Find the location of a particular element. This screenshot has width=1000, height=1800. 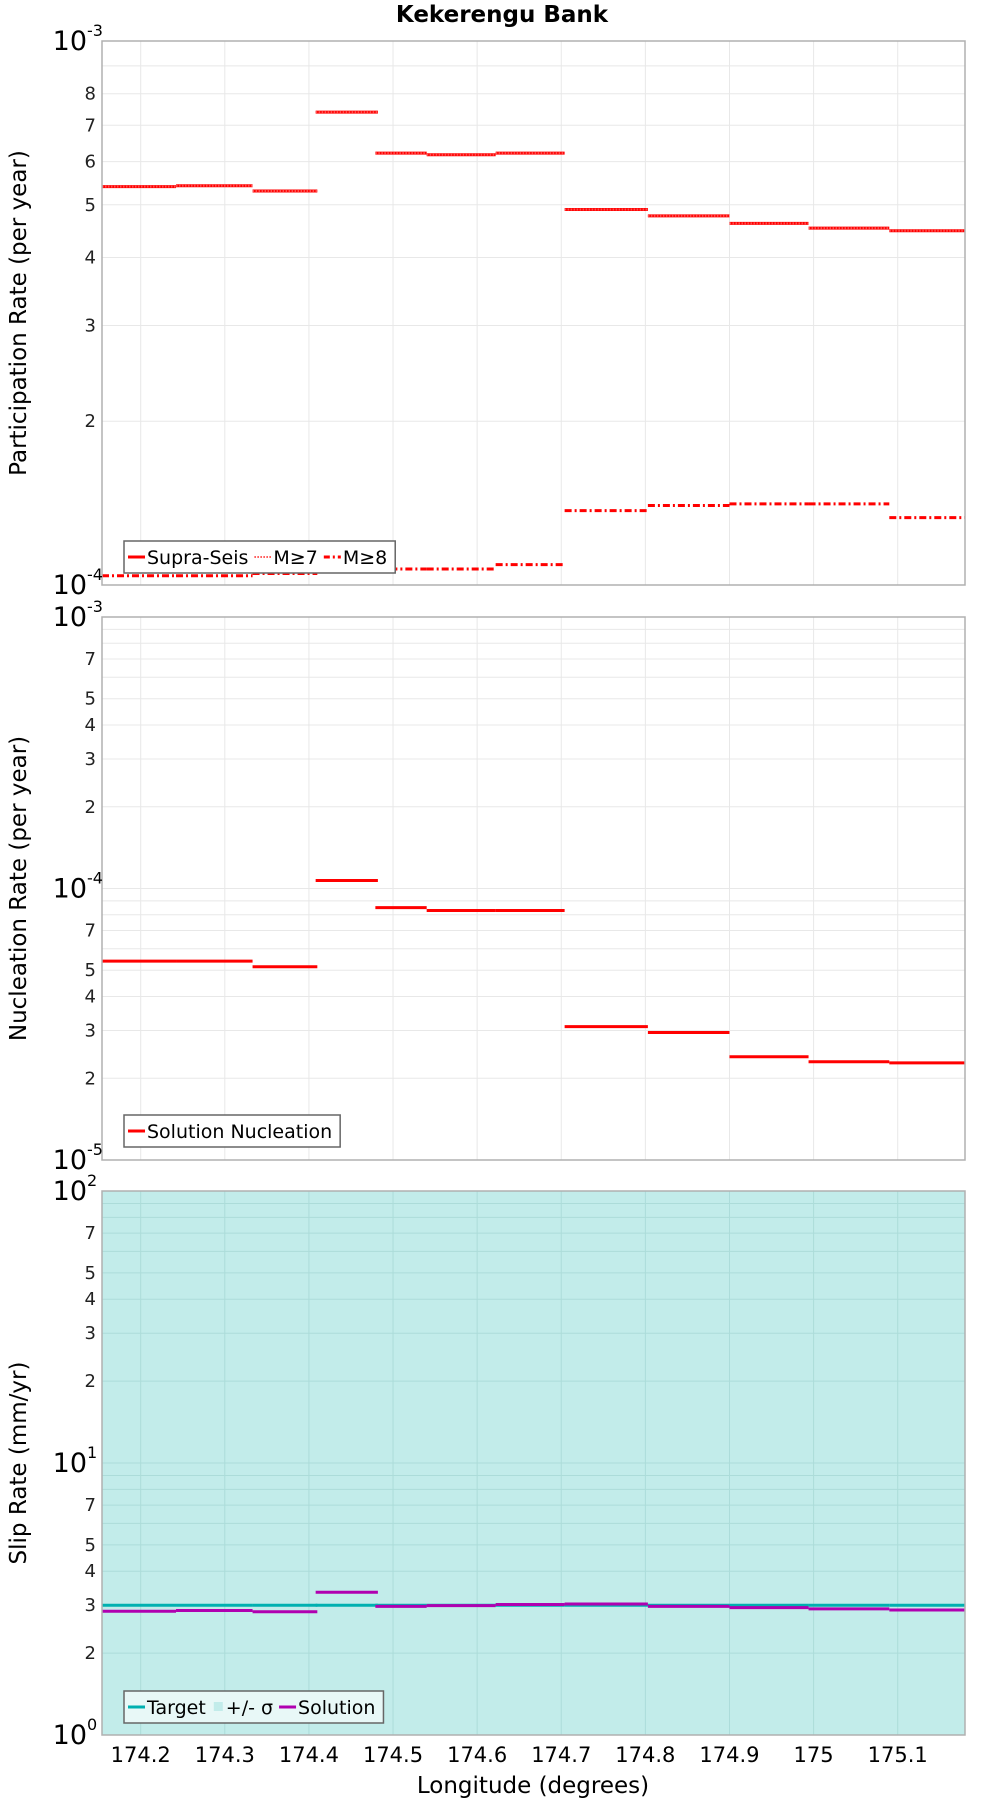

legend-swatch-sigma is located at coordinates (218, 1706).